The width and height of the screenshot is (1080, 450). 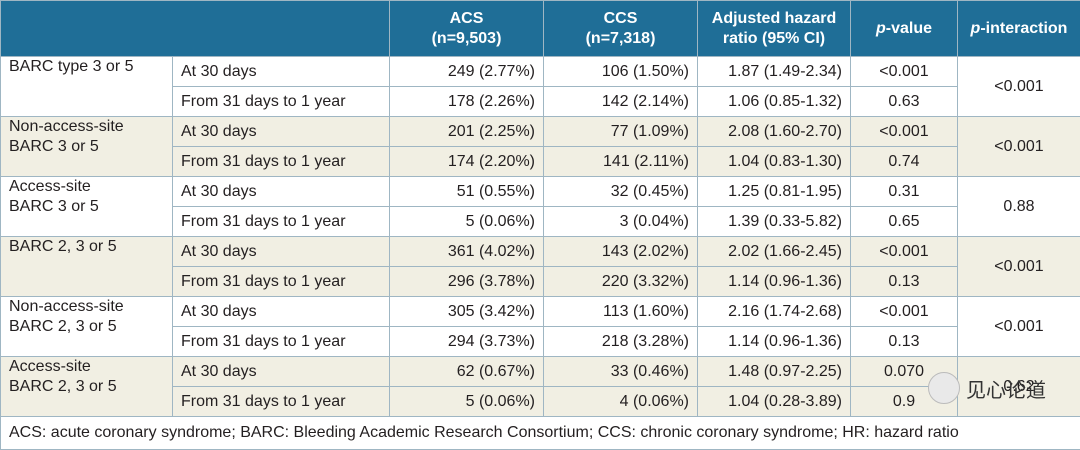 I want to click on acs-cell: 249 (2.77%), so click(x=467, y=72).